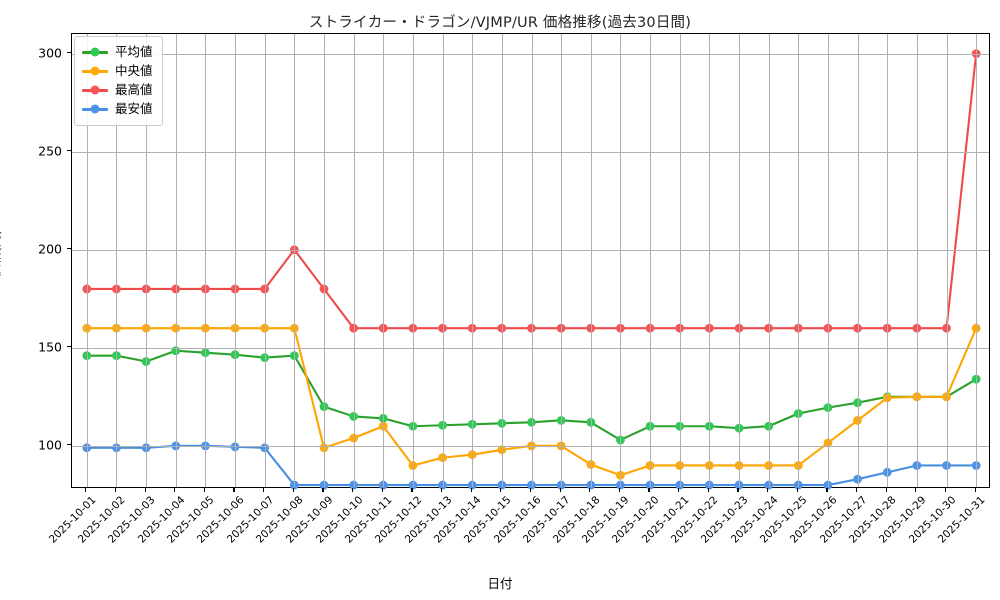 The height and width of the screenshot is (600, 1000). What do you see at coordinates (962, 520) in the screenshot?
I see `x-tick-label: 2025-10-31` at bounding box center [962, 520].